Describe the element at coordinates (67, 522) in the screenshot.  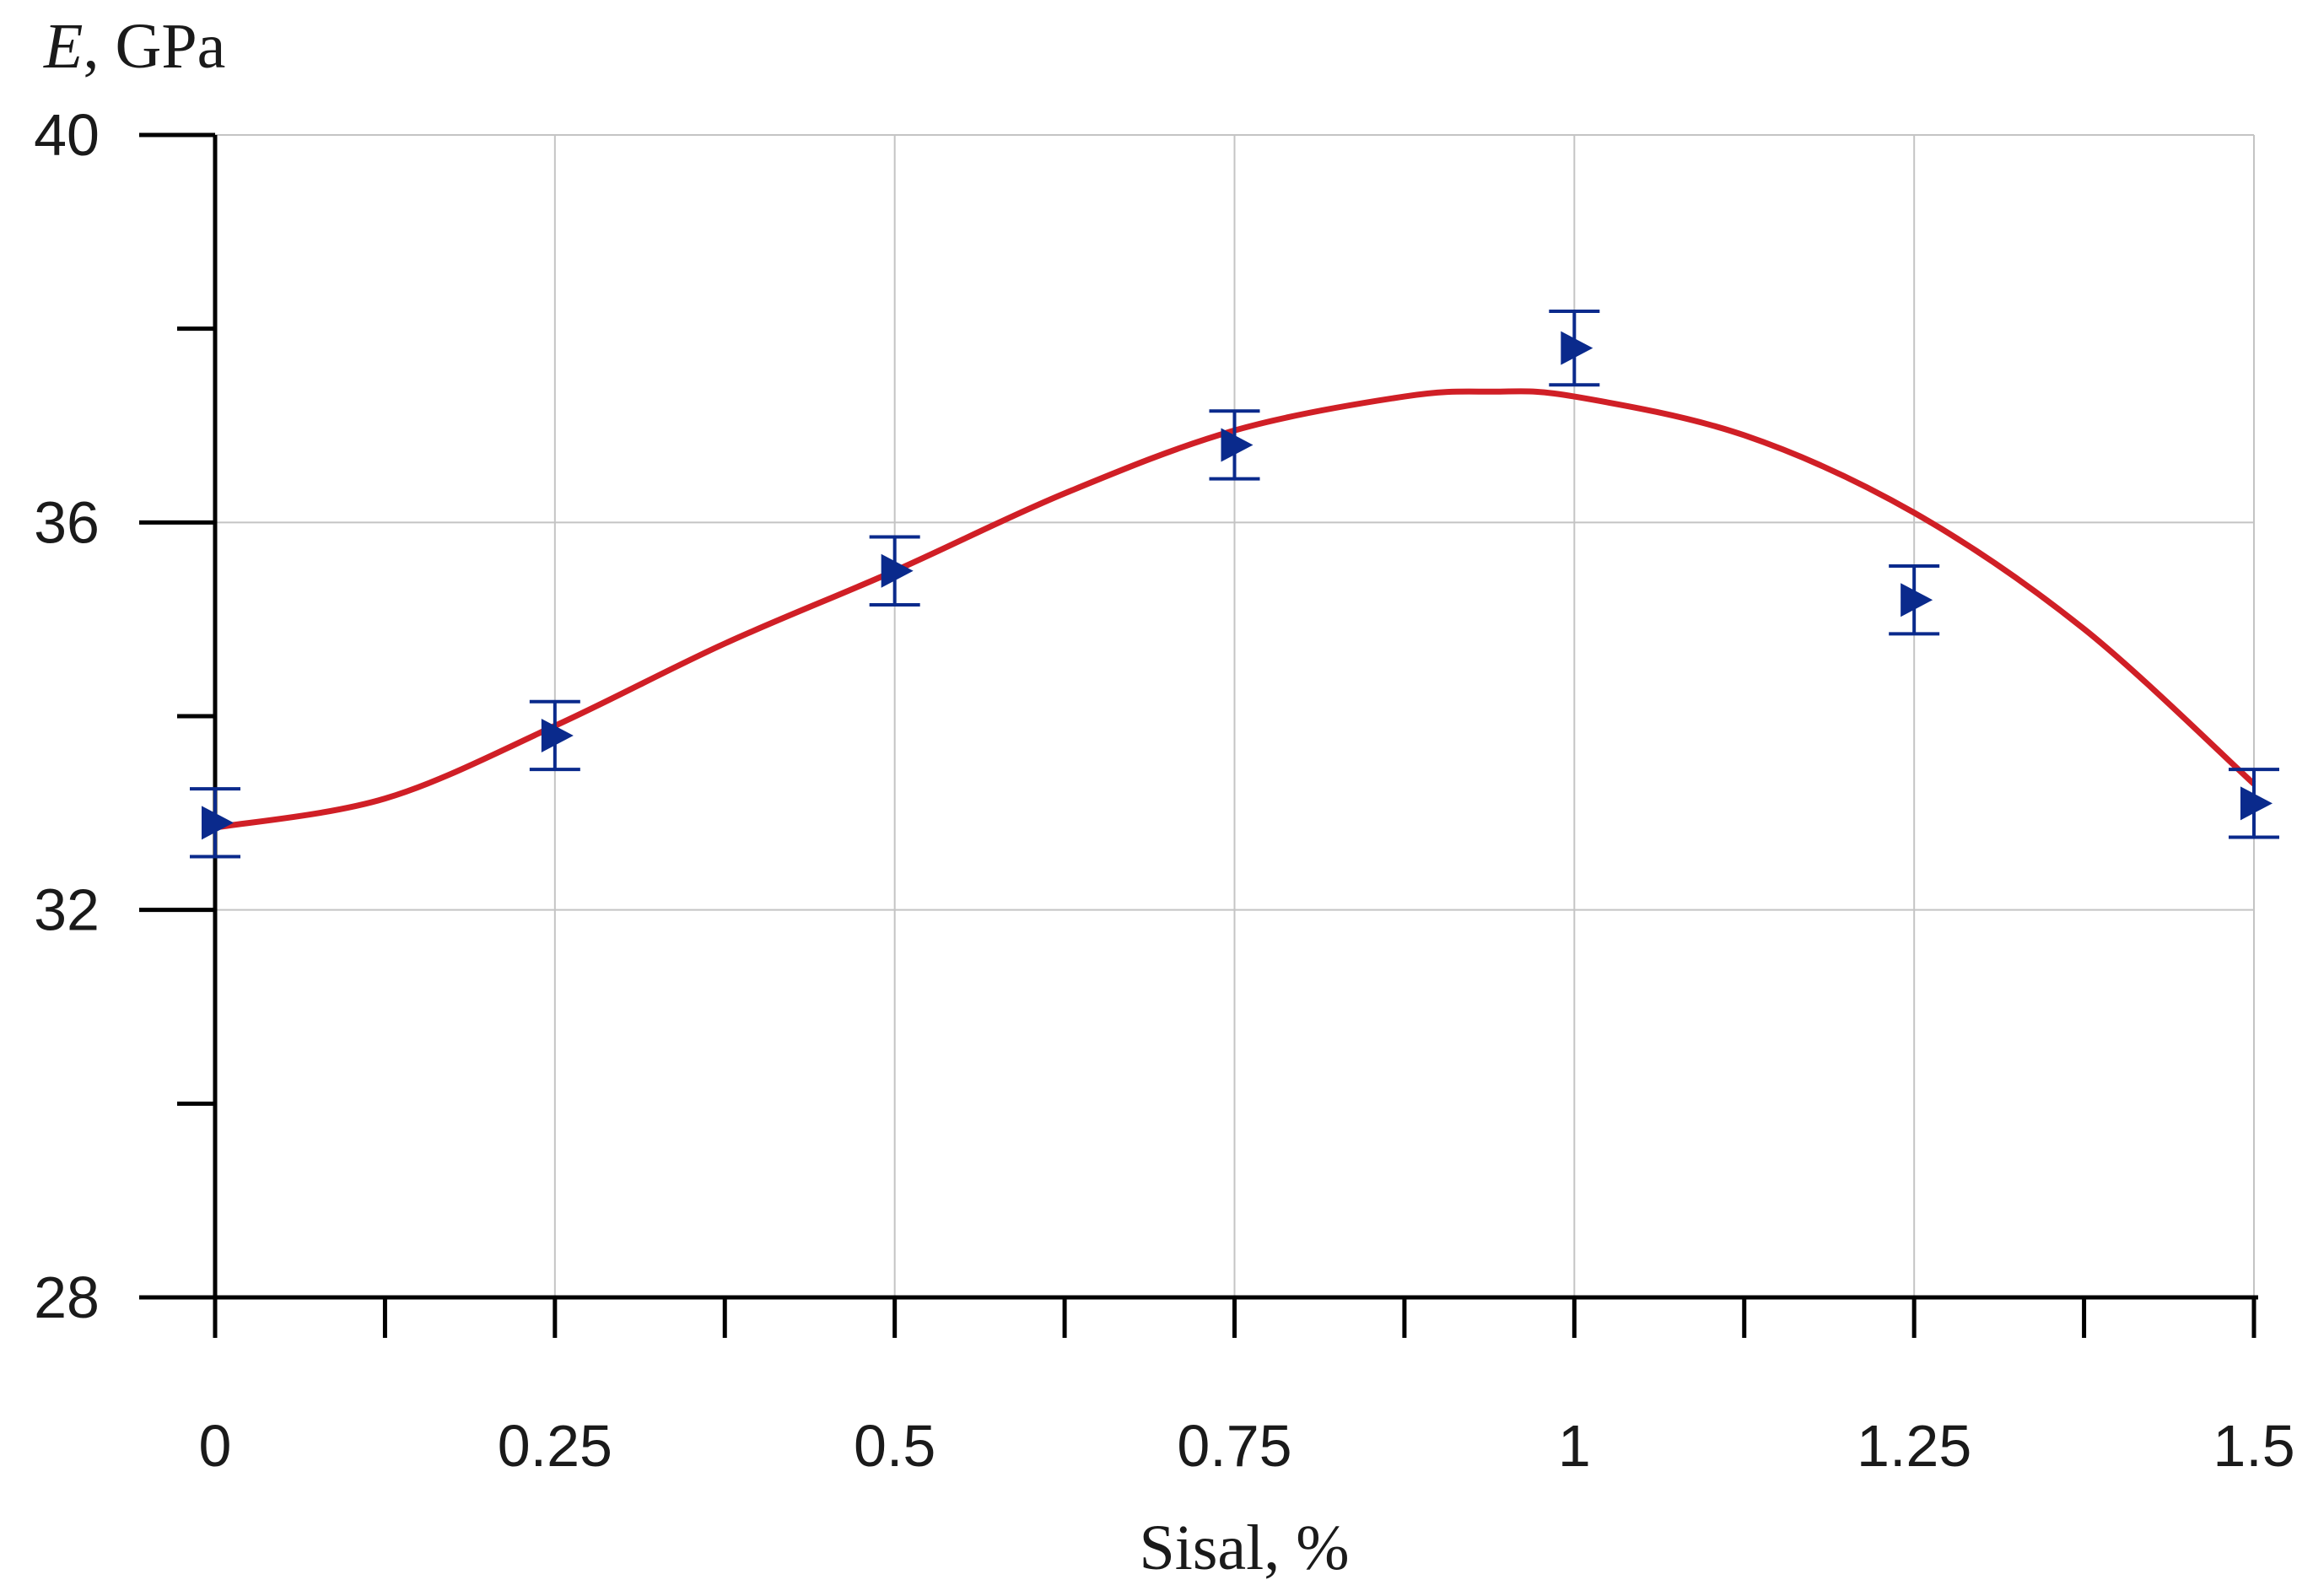
I see `y-tick-label: 36` at that location.